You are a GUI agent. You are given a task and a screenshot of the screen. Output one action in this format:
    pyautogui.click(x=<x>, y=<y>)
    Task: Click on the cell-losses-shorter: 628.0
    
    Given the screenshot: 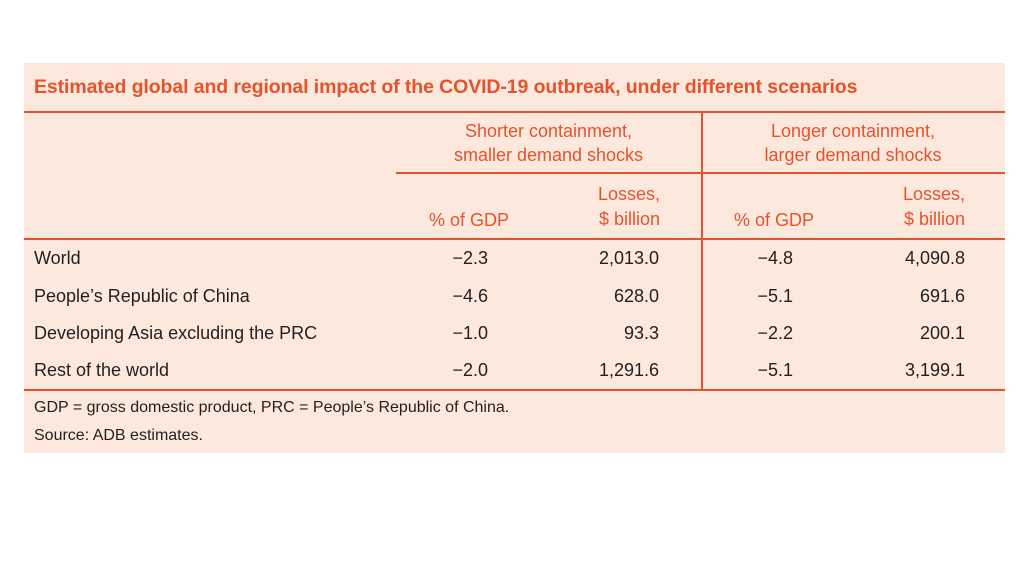 What is the action you would take?
    pyautogui.click(x=636, y=296)
    